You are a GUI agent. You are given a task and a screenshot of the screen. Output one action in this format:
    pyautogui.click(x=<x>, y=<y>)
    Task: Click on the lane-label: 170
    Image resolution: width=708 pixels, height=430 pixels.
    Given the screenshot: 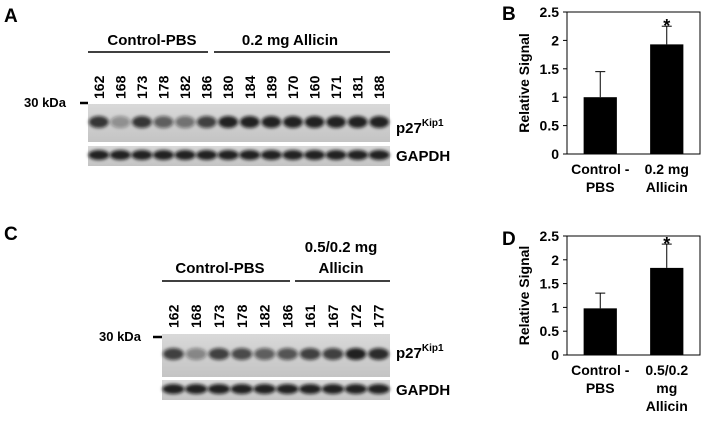 What is the action you would take?
    pyautogui.click(x=293, y=87)
    